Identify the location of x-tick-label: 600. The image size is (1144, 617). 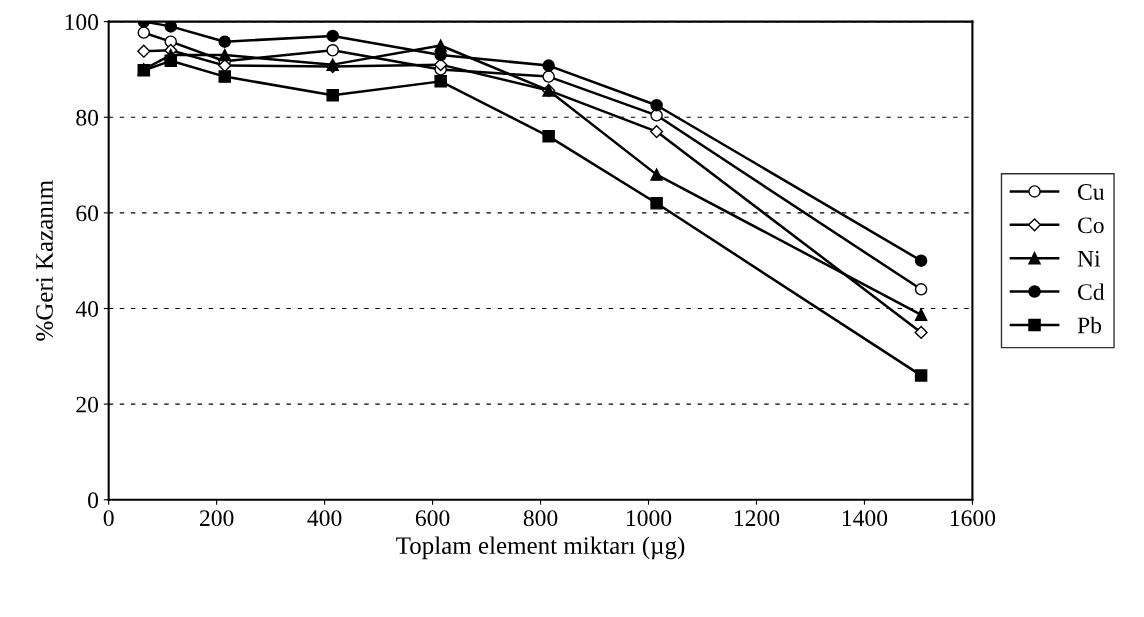
(432, 518).